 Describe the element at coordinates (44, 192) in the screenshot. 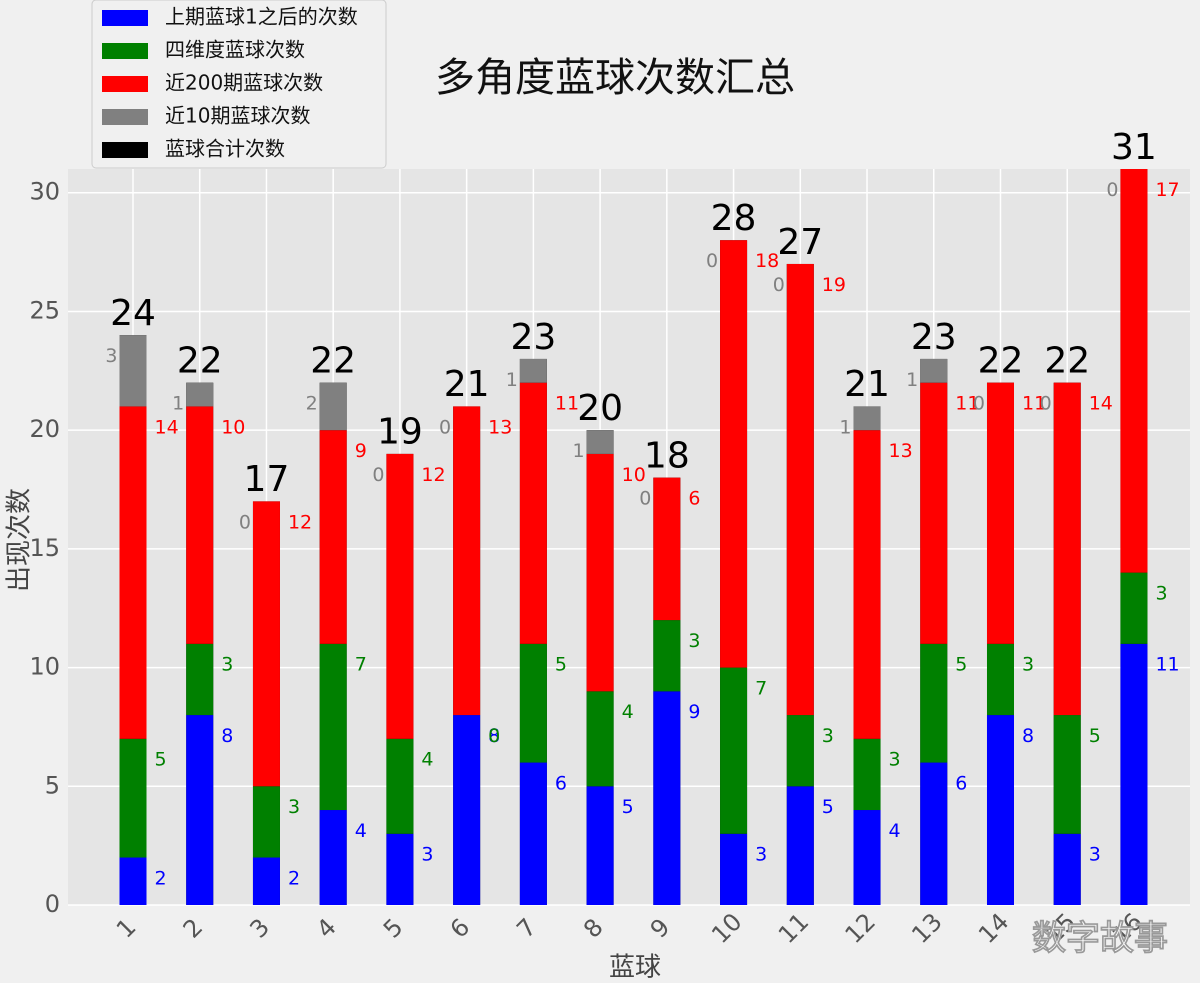

I see `y-tick-label: 30` at that location.